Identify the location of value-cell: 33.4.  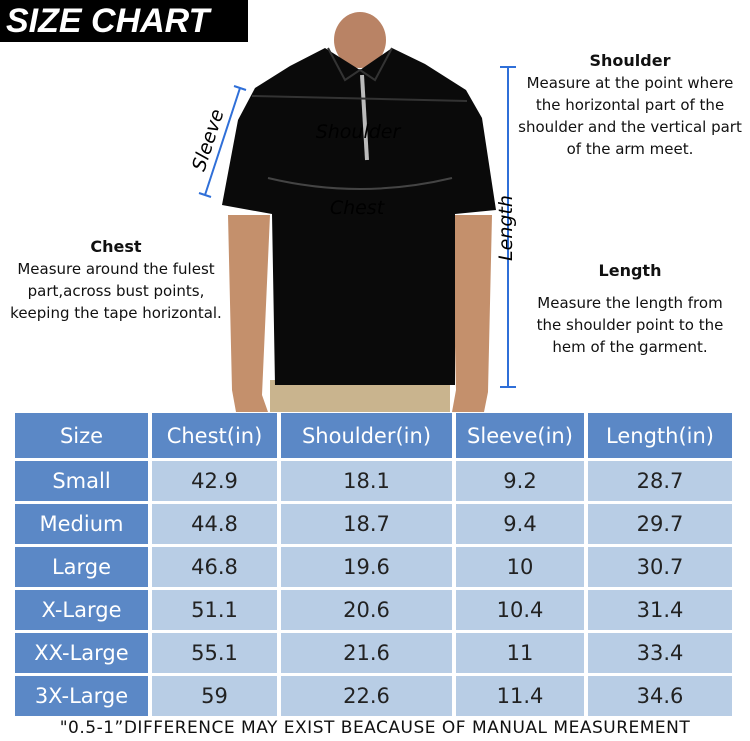
(660, 653).